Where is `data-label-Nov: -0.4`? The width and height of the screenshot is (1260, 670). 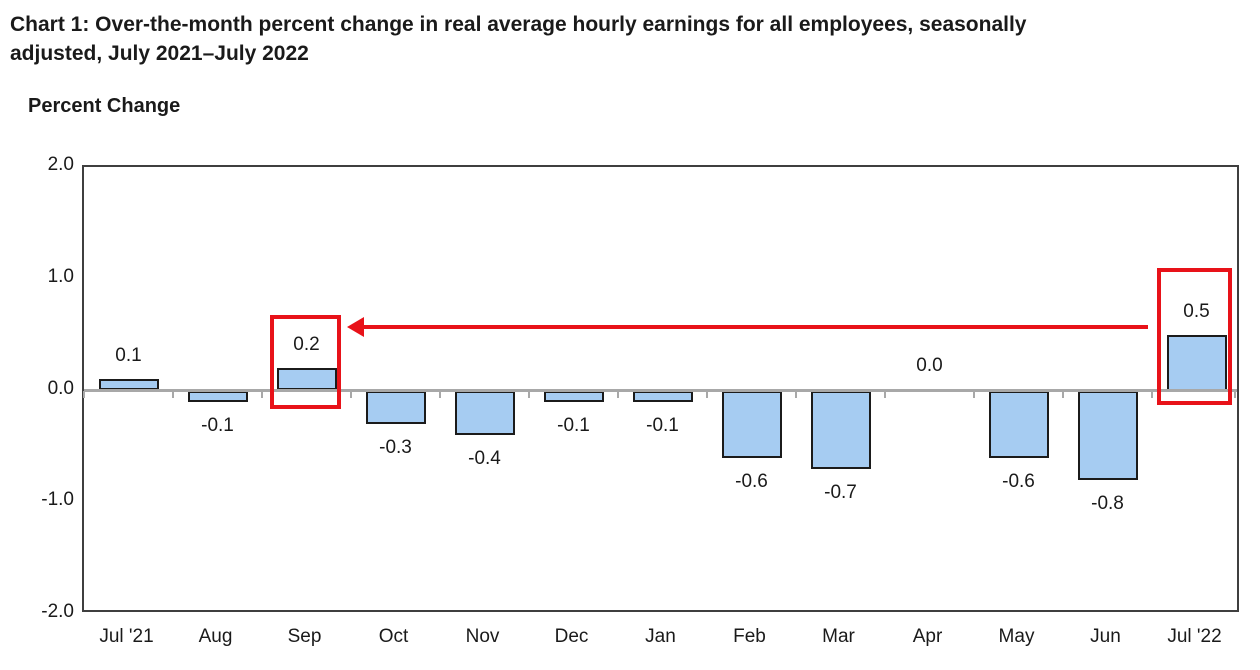 data-label-Nov: -0.4 is located at coordinates (484, 459).